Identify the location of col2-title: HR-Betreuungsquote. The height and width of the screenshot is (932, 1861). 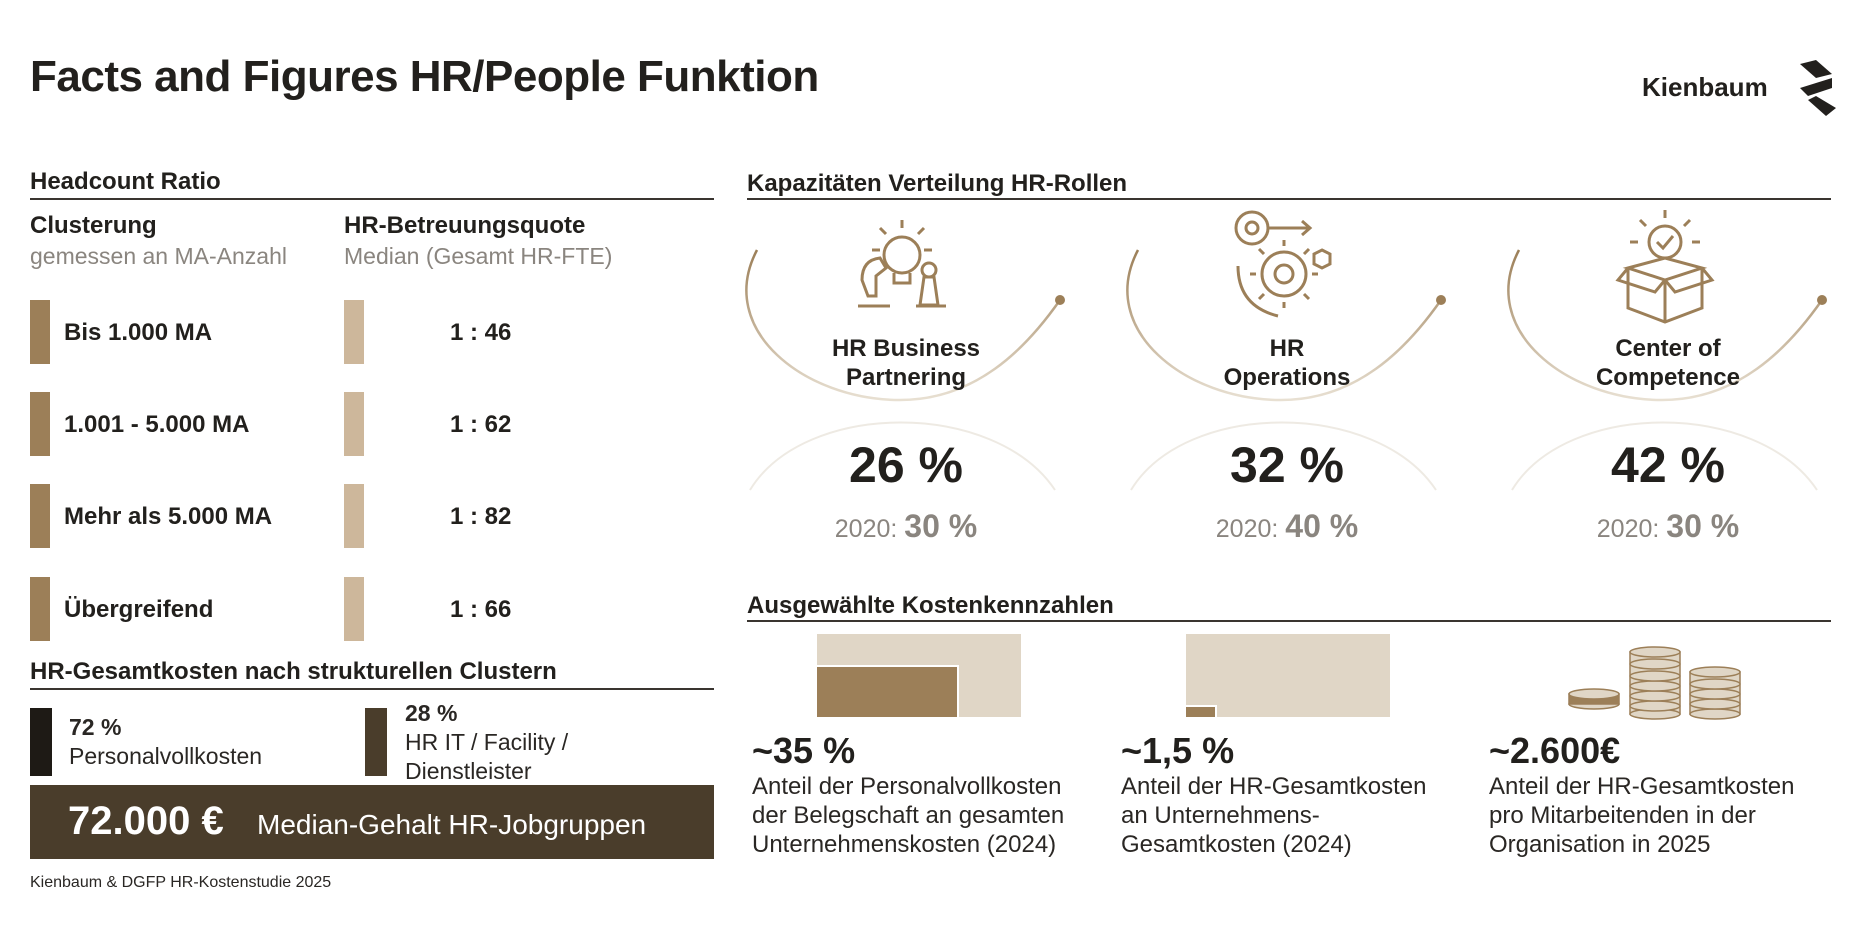
(465, 225).